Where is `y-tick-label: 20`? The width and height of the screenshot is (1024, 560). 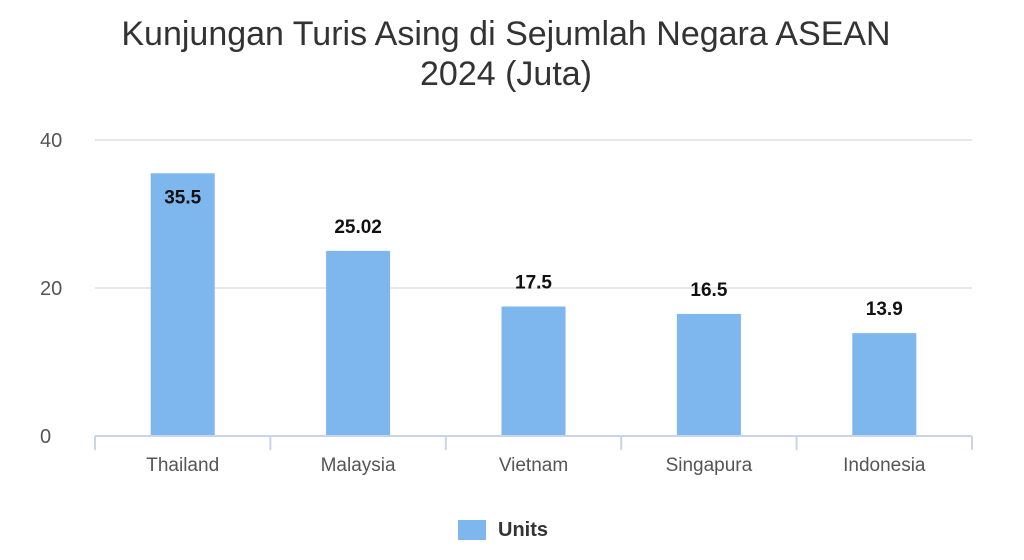
y-tick-label: 20 is located at coordinates (51, 289).